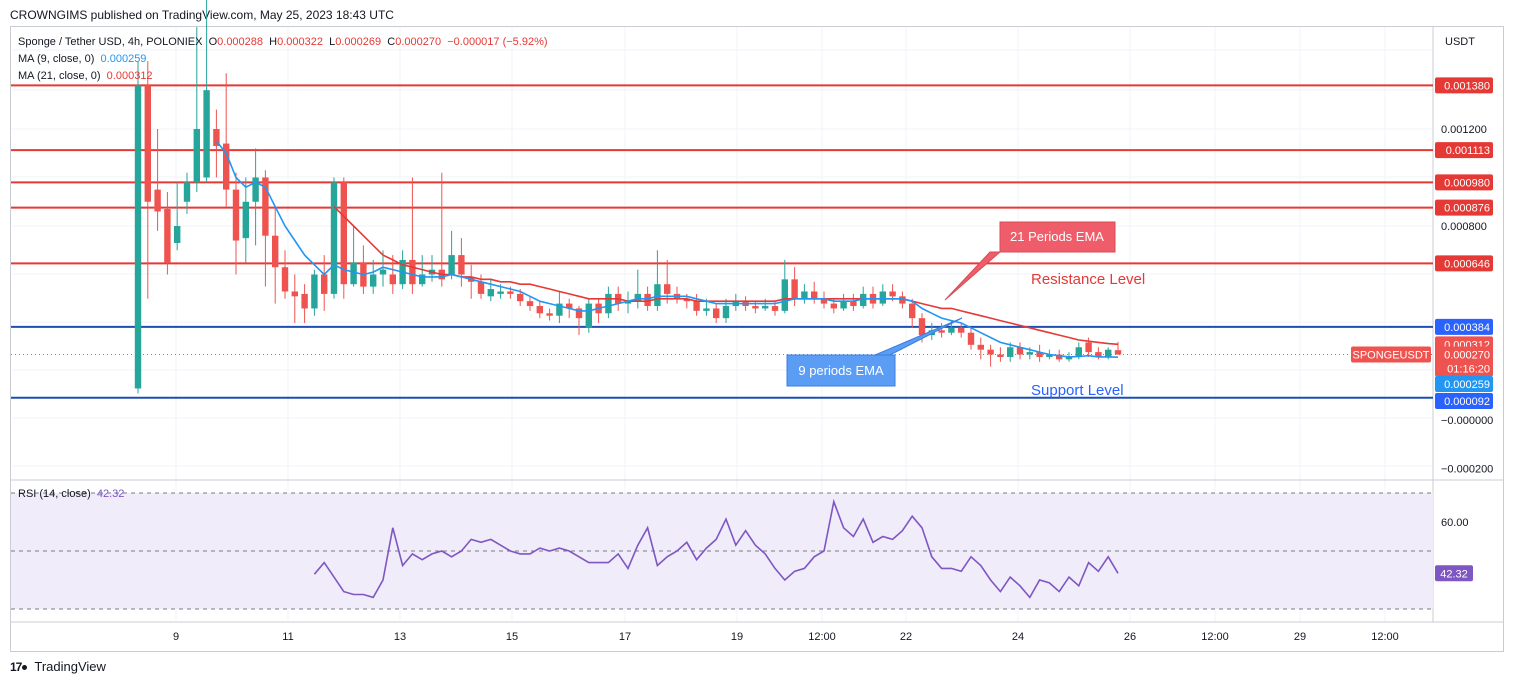 The image size is (1514, 685). I want to click on current-price-tag: 0.000270, so click(1467, 356).